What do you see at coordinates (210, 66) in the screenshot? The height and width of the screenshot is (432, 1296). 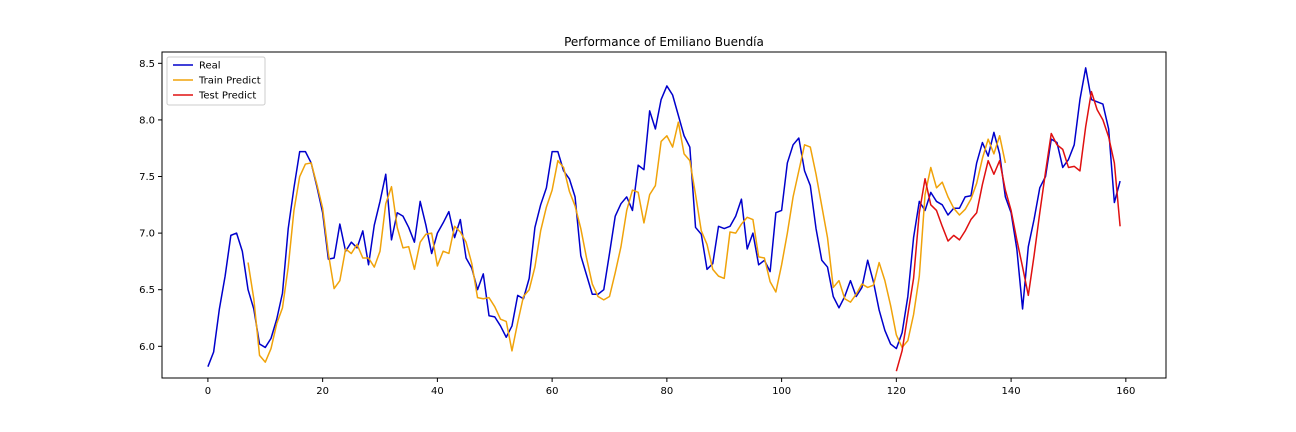 I see `legend-label-real: Real` at bounding box center [210, 66].